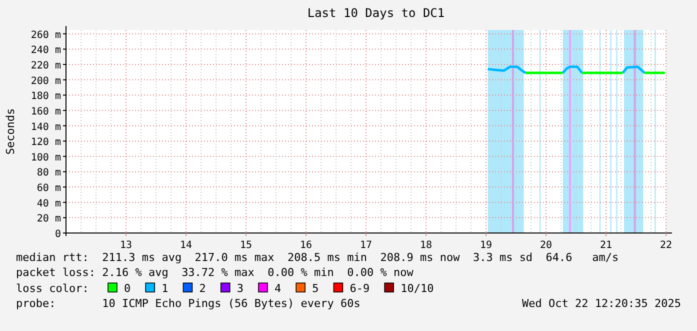  I want to click on text: median rtt: 211.3 ms avg 217.0 ms max 208.5 ms min 208.9 ms now 3.3 ms sd 64.6 am/s, so click(317, 257).